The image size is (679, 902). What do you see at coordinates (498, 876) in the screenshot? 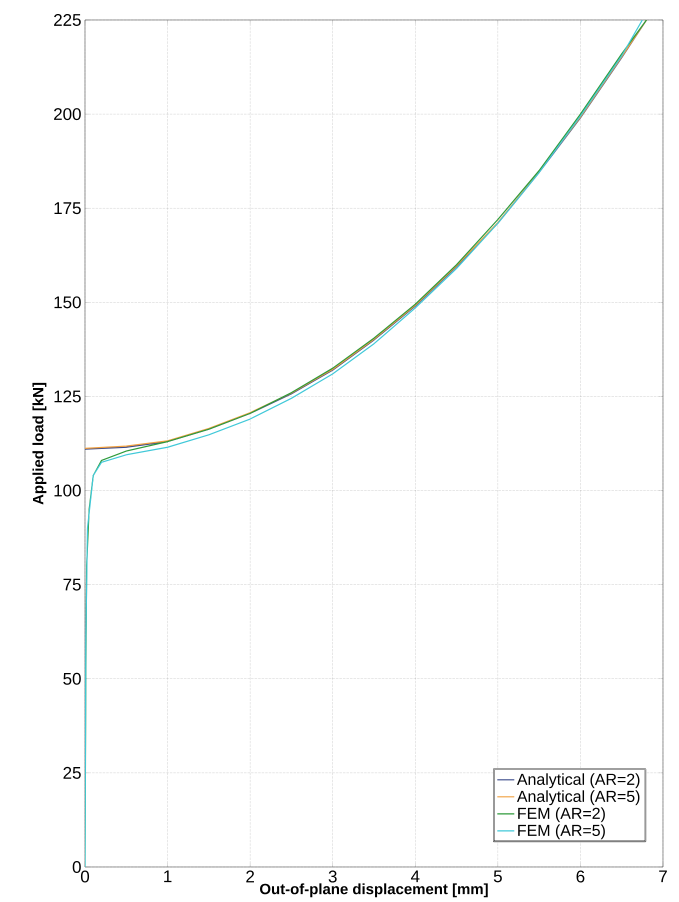
I see `x-tick-label: 5` at bounding box center [498, 876].